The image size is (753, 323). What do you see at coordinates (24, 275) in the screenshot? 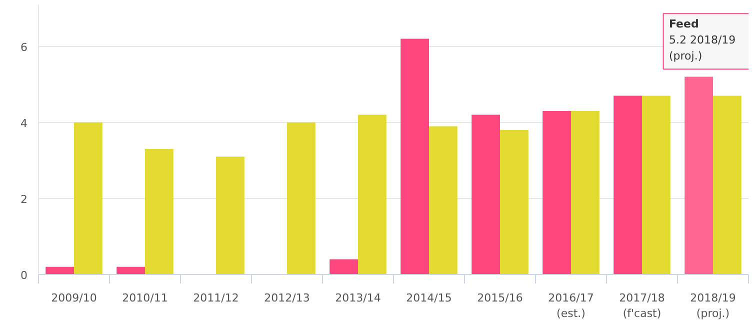
I see `y-tick-label: 0` at bounding box center [24, 275].